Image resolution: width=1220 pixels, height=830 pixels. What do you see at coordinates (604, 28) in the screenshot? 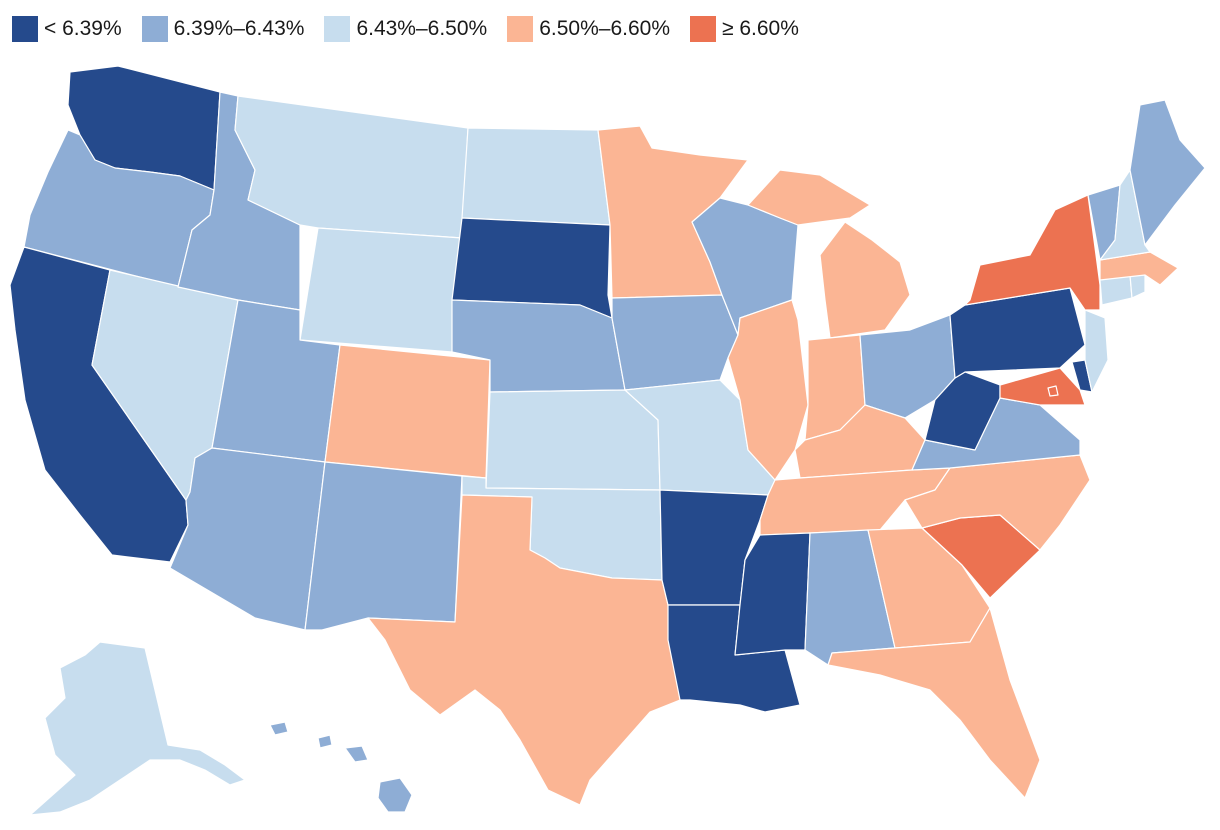
I see `legend-label-bin4: 6.50%–6.60%` at bounding box center [604, 28].